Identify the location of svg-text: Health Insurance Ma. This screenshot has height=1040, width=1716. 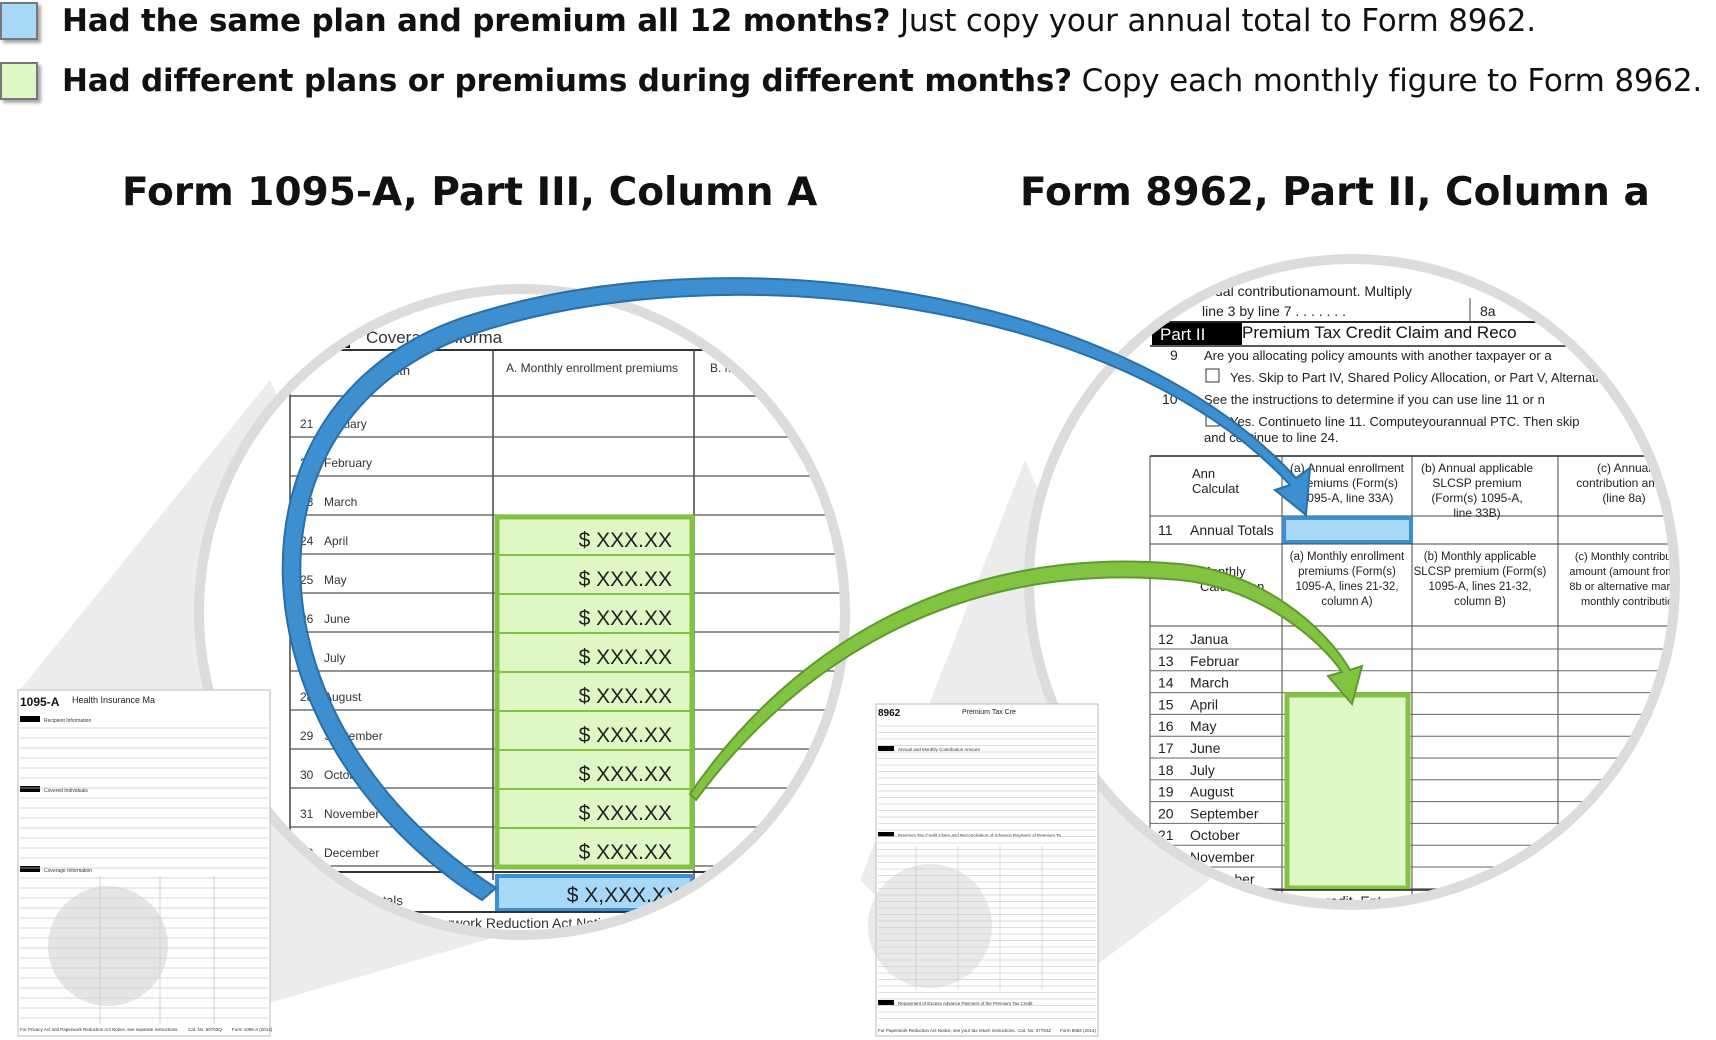
(113, 700).